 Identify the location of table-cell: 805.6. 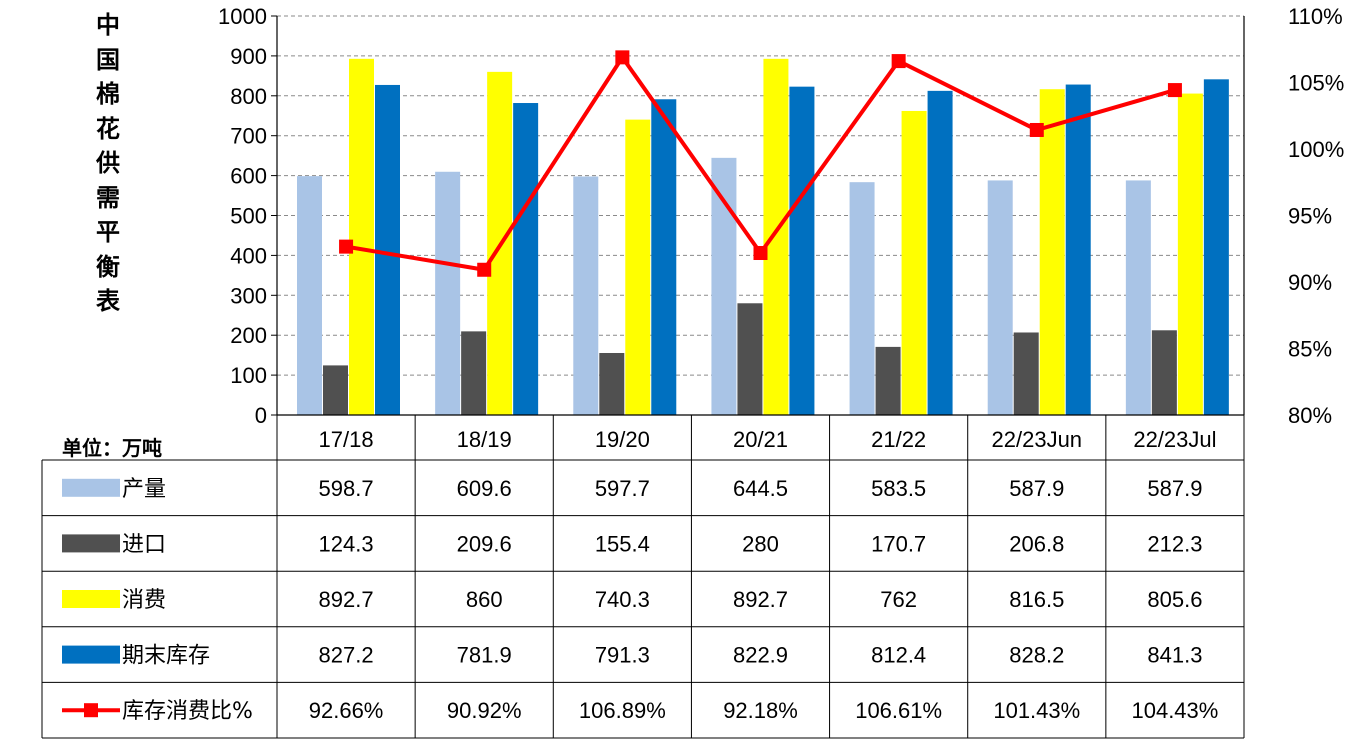
(1174, 599).